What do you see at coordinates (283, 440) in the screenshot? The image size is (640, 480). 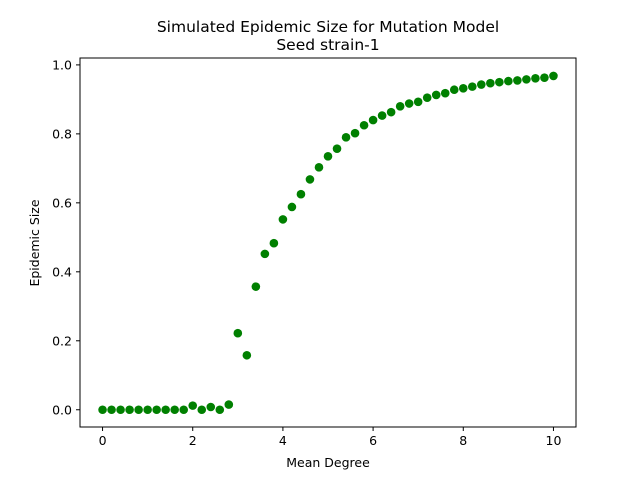 I see `x-tick-label: 4` at bounding box center [283, 440].